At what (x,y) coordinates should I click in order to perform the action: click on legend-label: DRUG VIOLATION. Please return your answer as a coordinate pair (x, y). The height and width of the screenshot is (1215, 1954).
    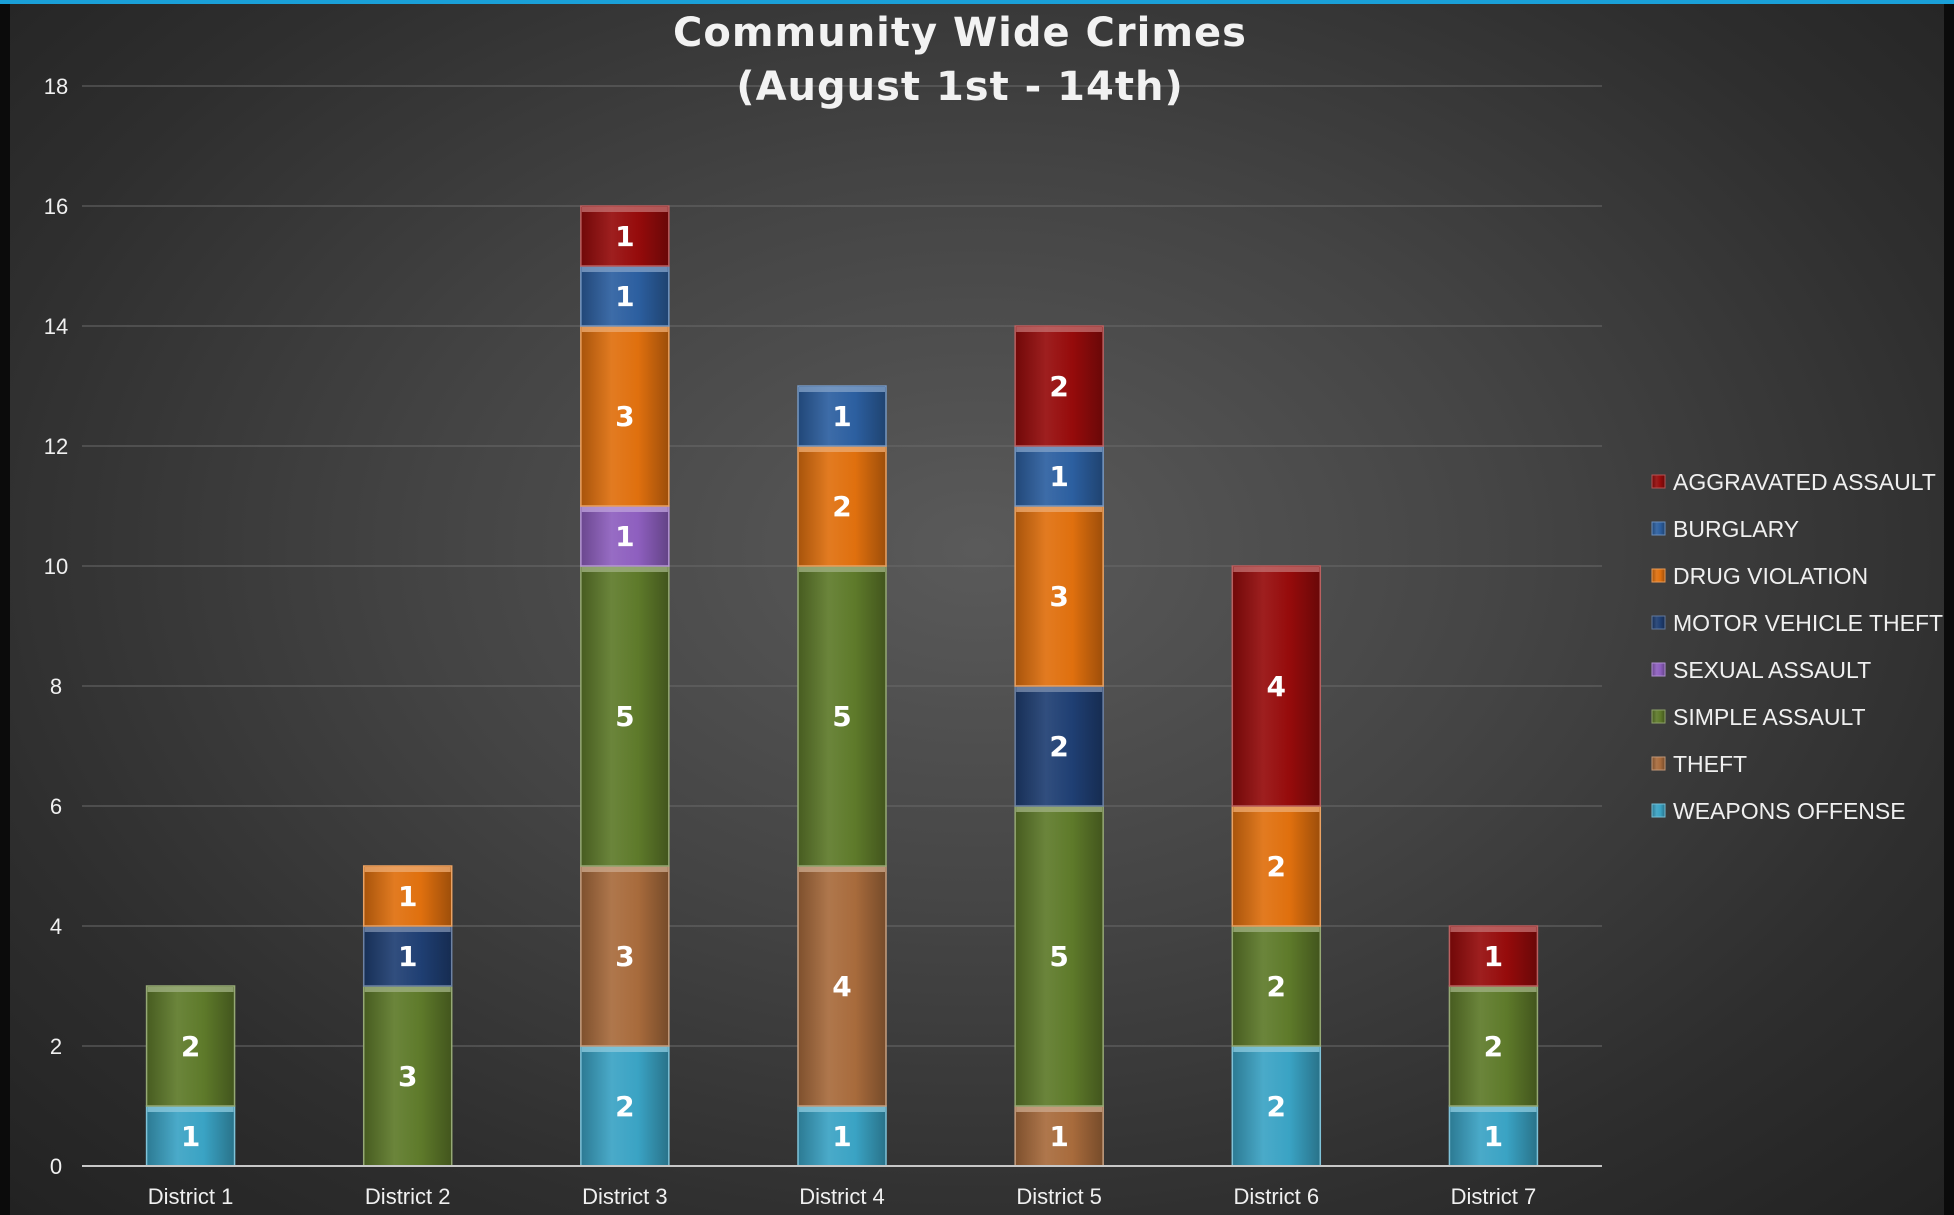
    Looking at the image, I should click on (1770, 576).